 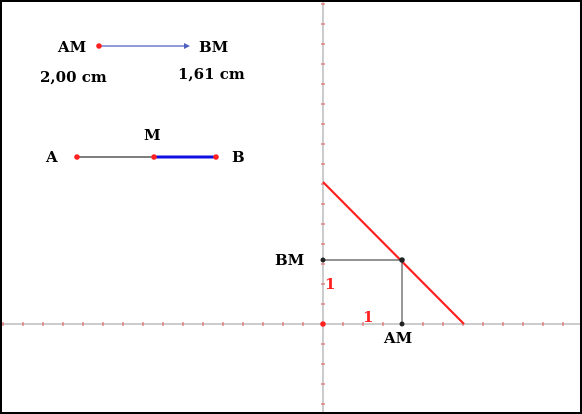 What do you see at coordinates (142, 62) in the screenshot?
I see `measure-widget: AM BM 2,00 cm 1,61 cm` at bounding box center [142, 62].